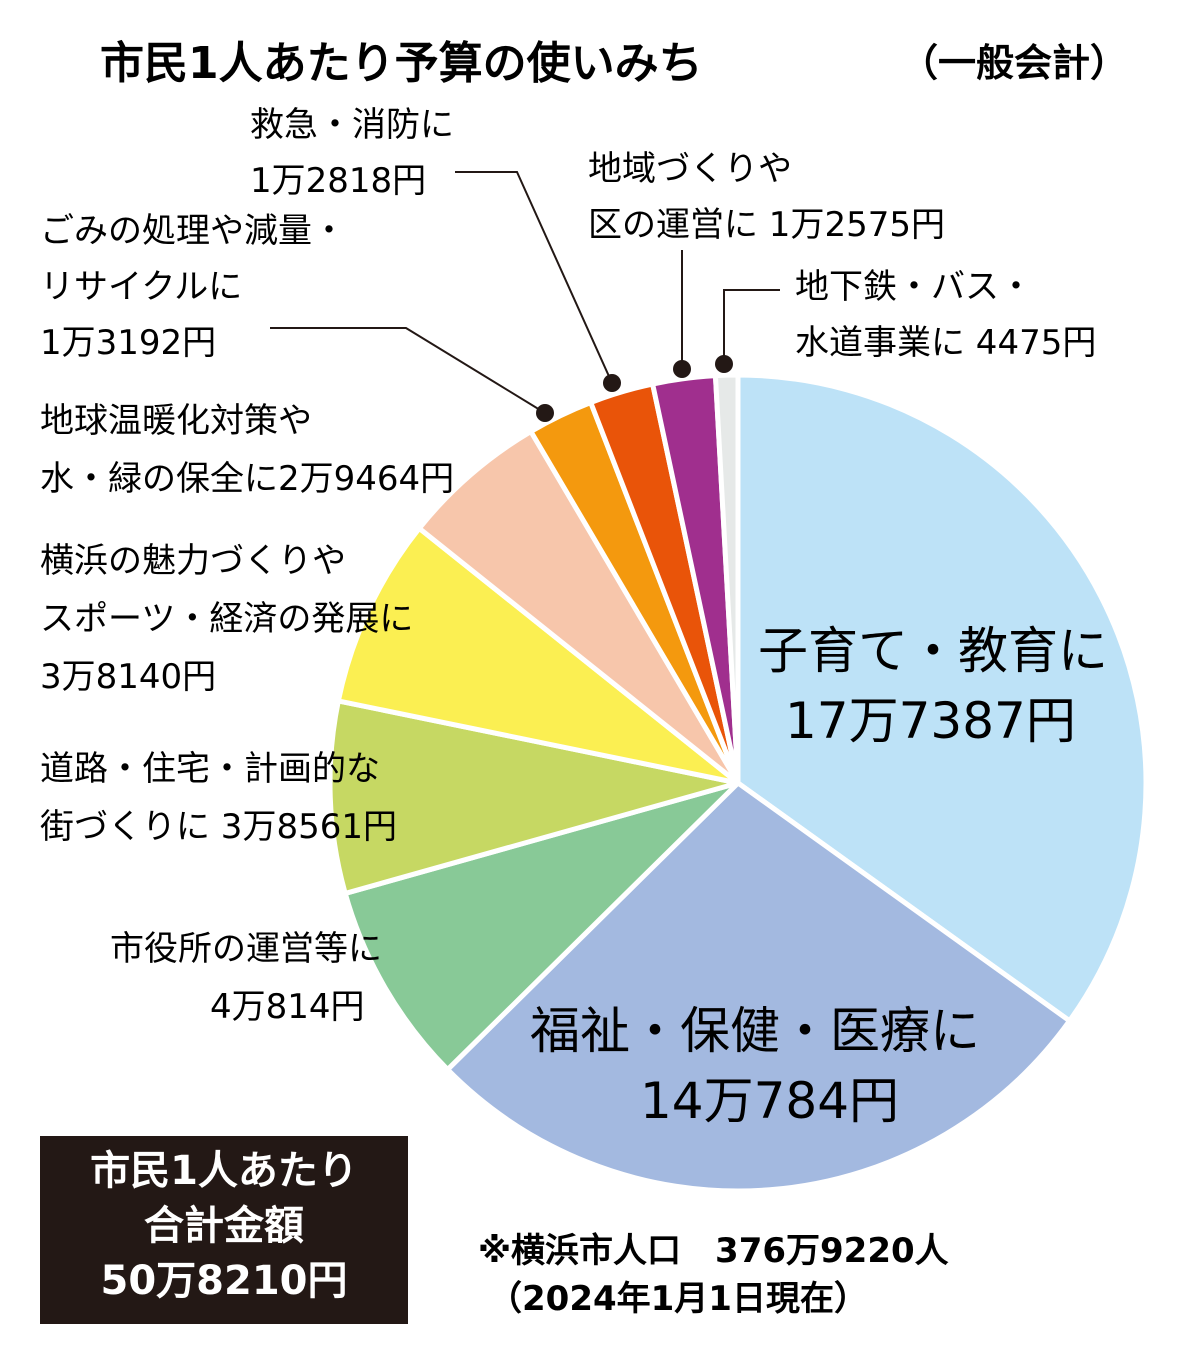  Describe the element at coordinates (769, 1101) in the screenshot. I see `slice-label-2-line-2: 14万784円` at that location.